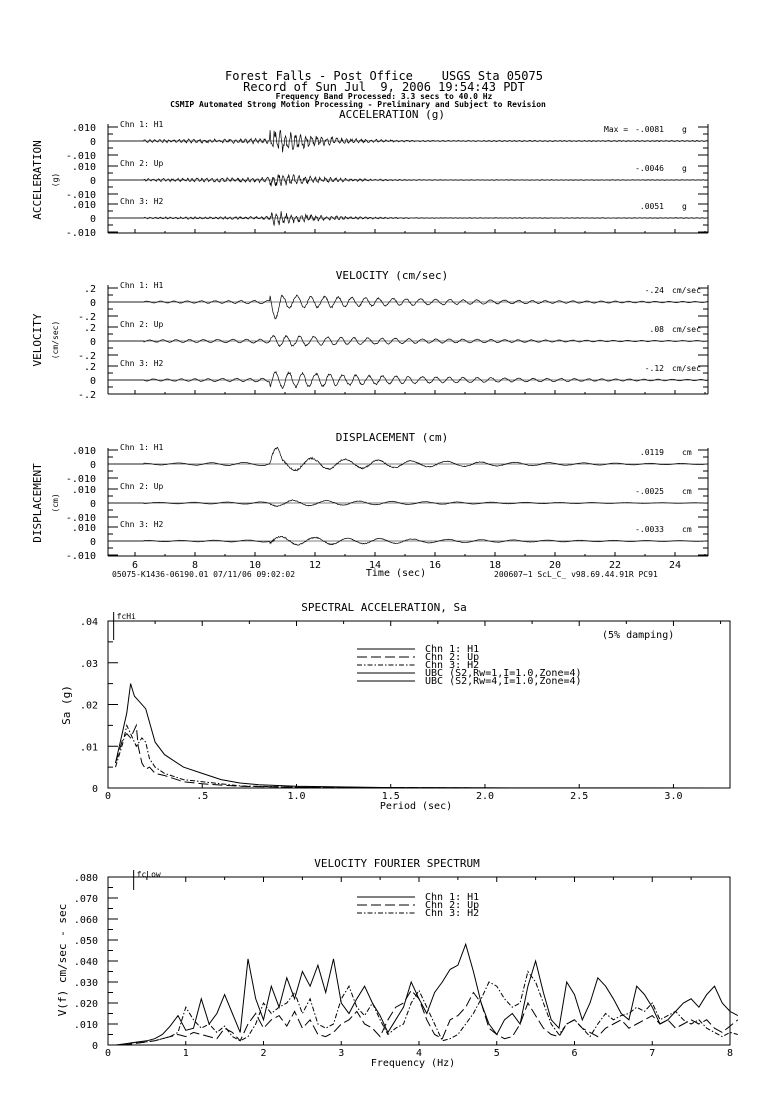  Describe the element at coordinates (263, 1053) in the screenshot. I see `x-tick-label: 2` at that location.